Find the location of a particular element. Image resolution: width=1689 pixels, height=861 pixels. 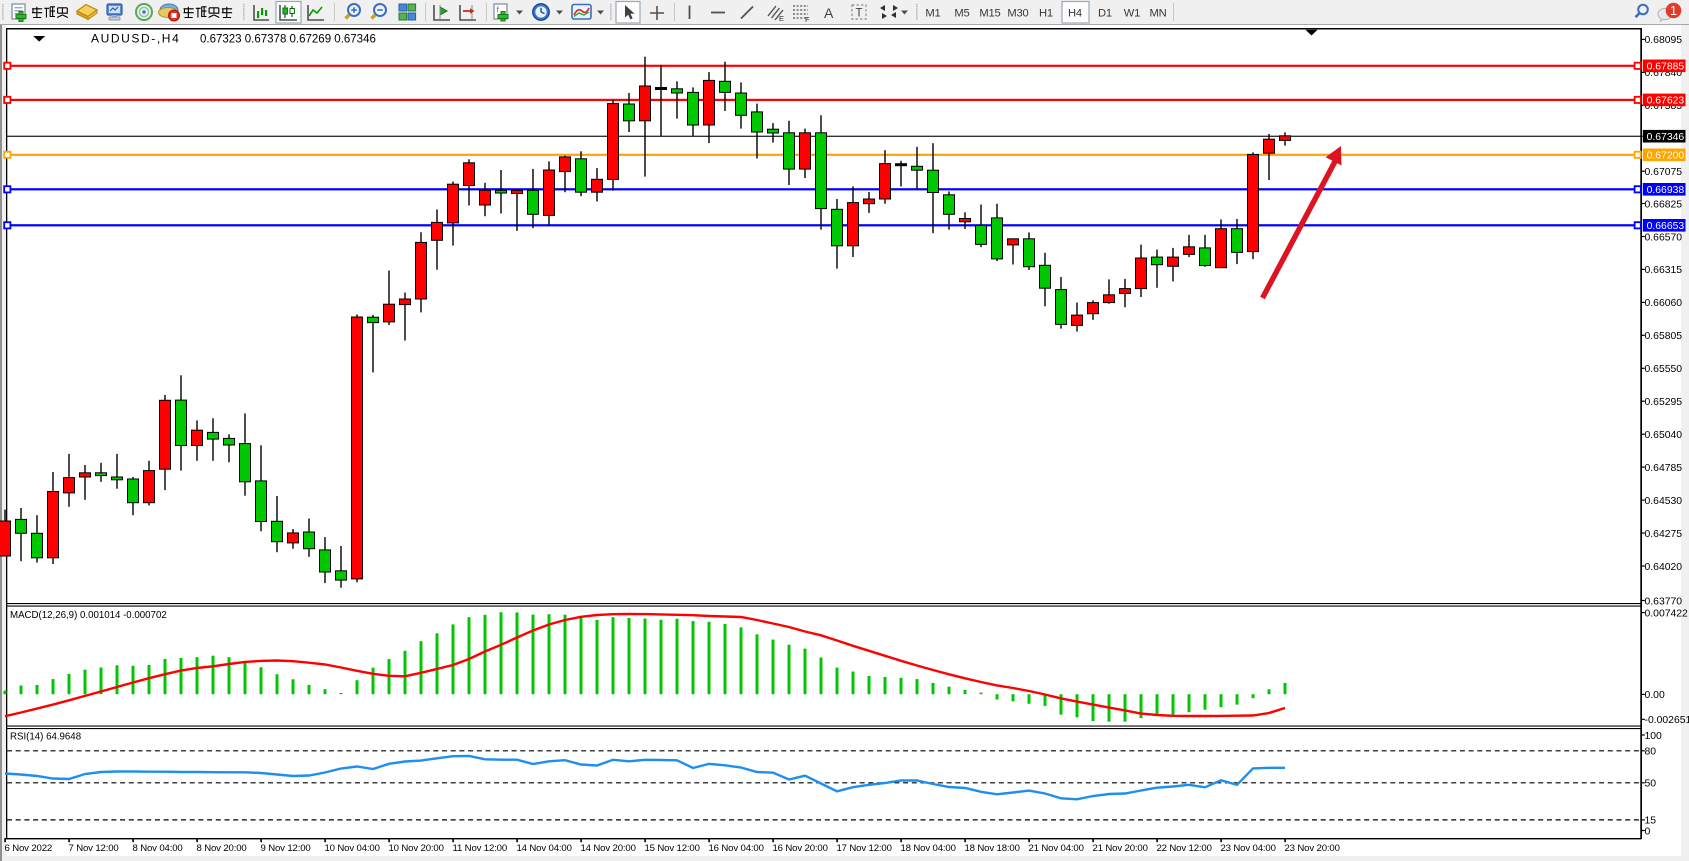

svg-text: 8 Nov 20:00 is located at coordinates (222, 848).